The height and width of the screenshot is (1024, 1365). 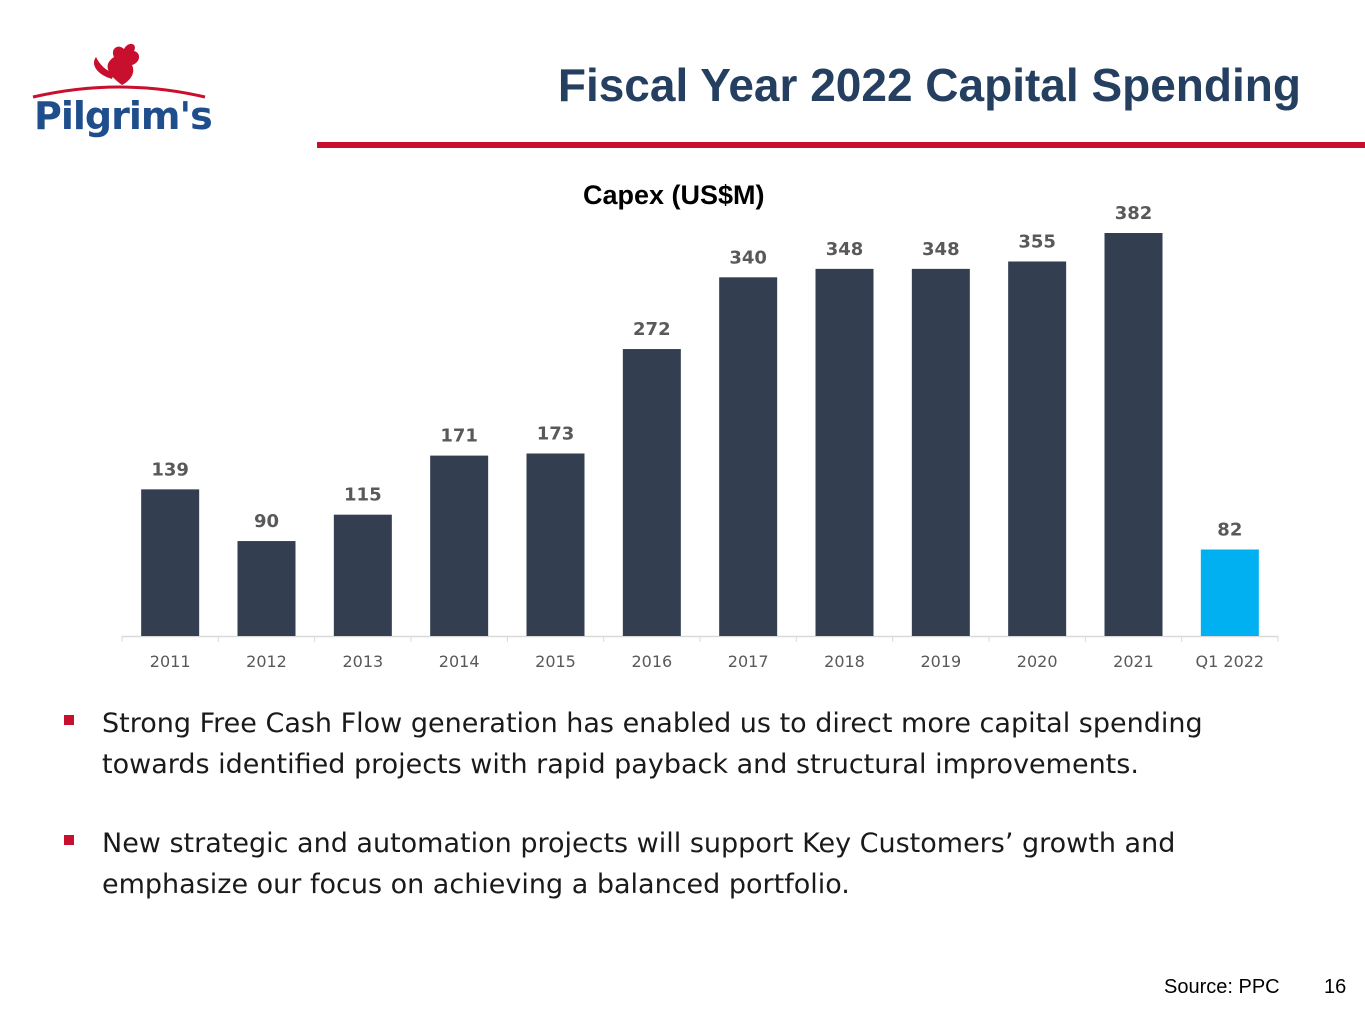 I want to click on x-tick-label: 2018, so click(x=844, y=661).